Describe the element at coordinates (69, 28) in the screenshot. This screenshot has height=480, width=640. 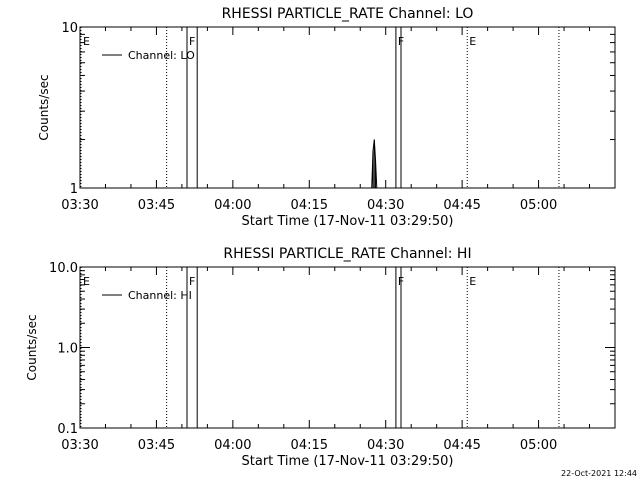
I see `y-tick-label: 10` at that location.